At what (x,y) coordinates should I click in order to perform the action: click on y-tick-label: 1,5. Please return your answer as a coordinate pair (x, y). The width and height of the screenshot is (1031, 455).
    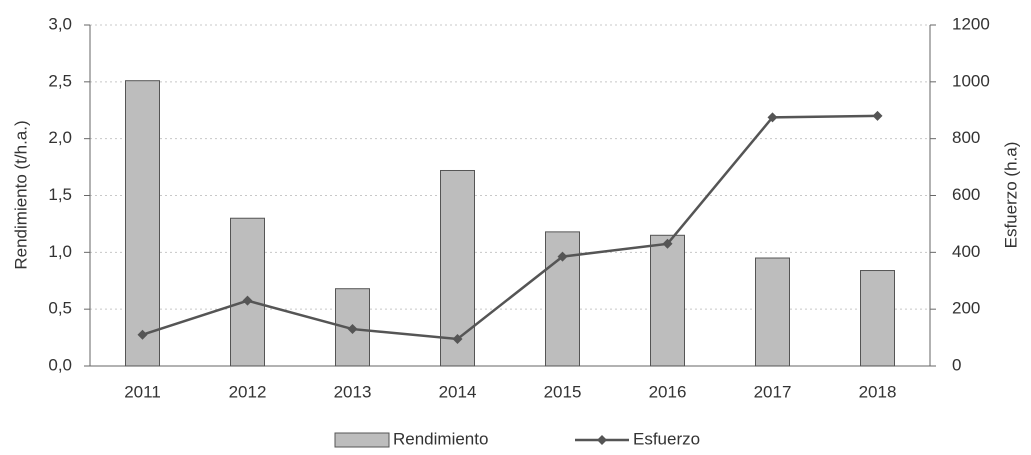
    Looking at the image, I should click on (60, 194).